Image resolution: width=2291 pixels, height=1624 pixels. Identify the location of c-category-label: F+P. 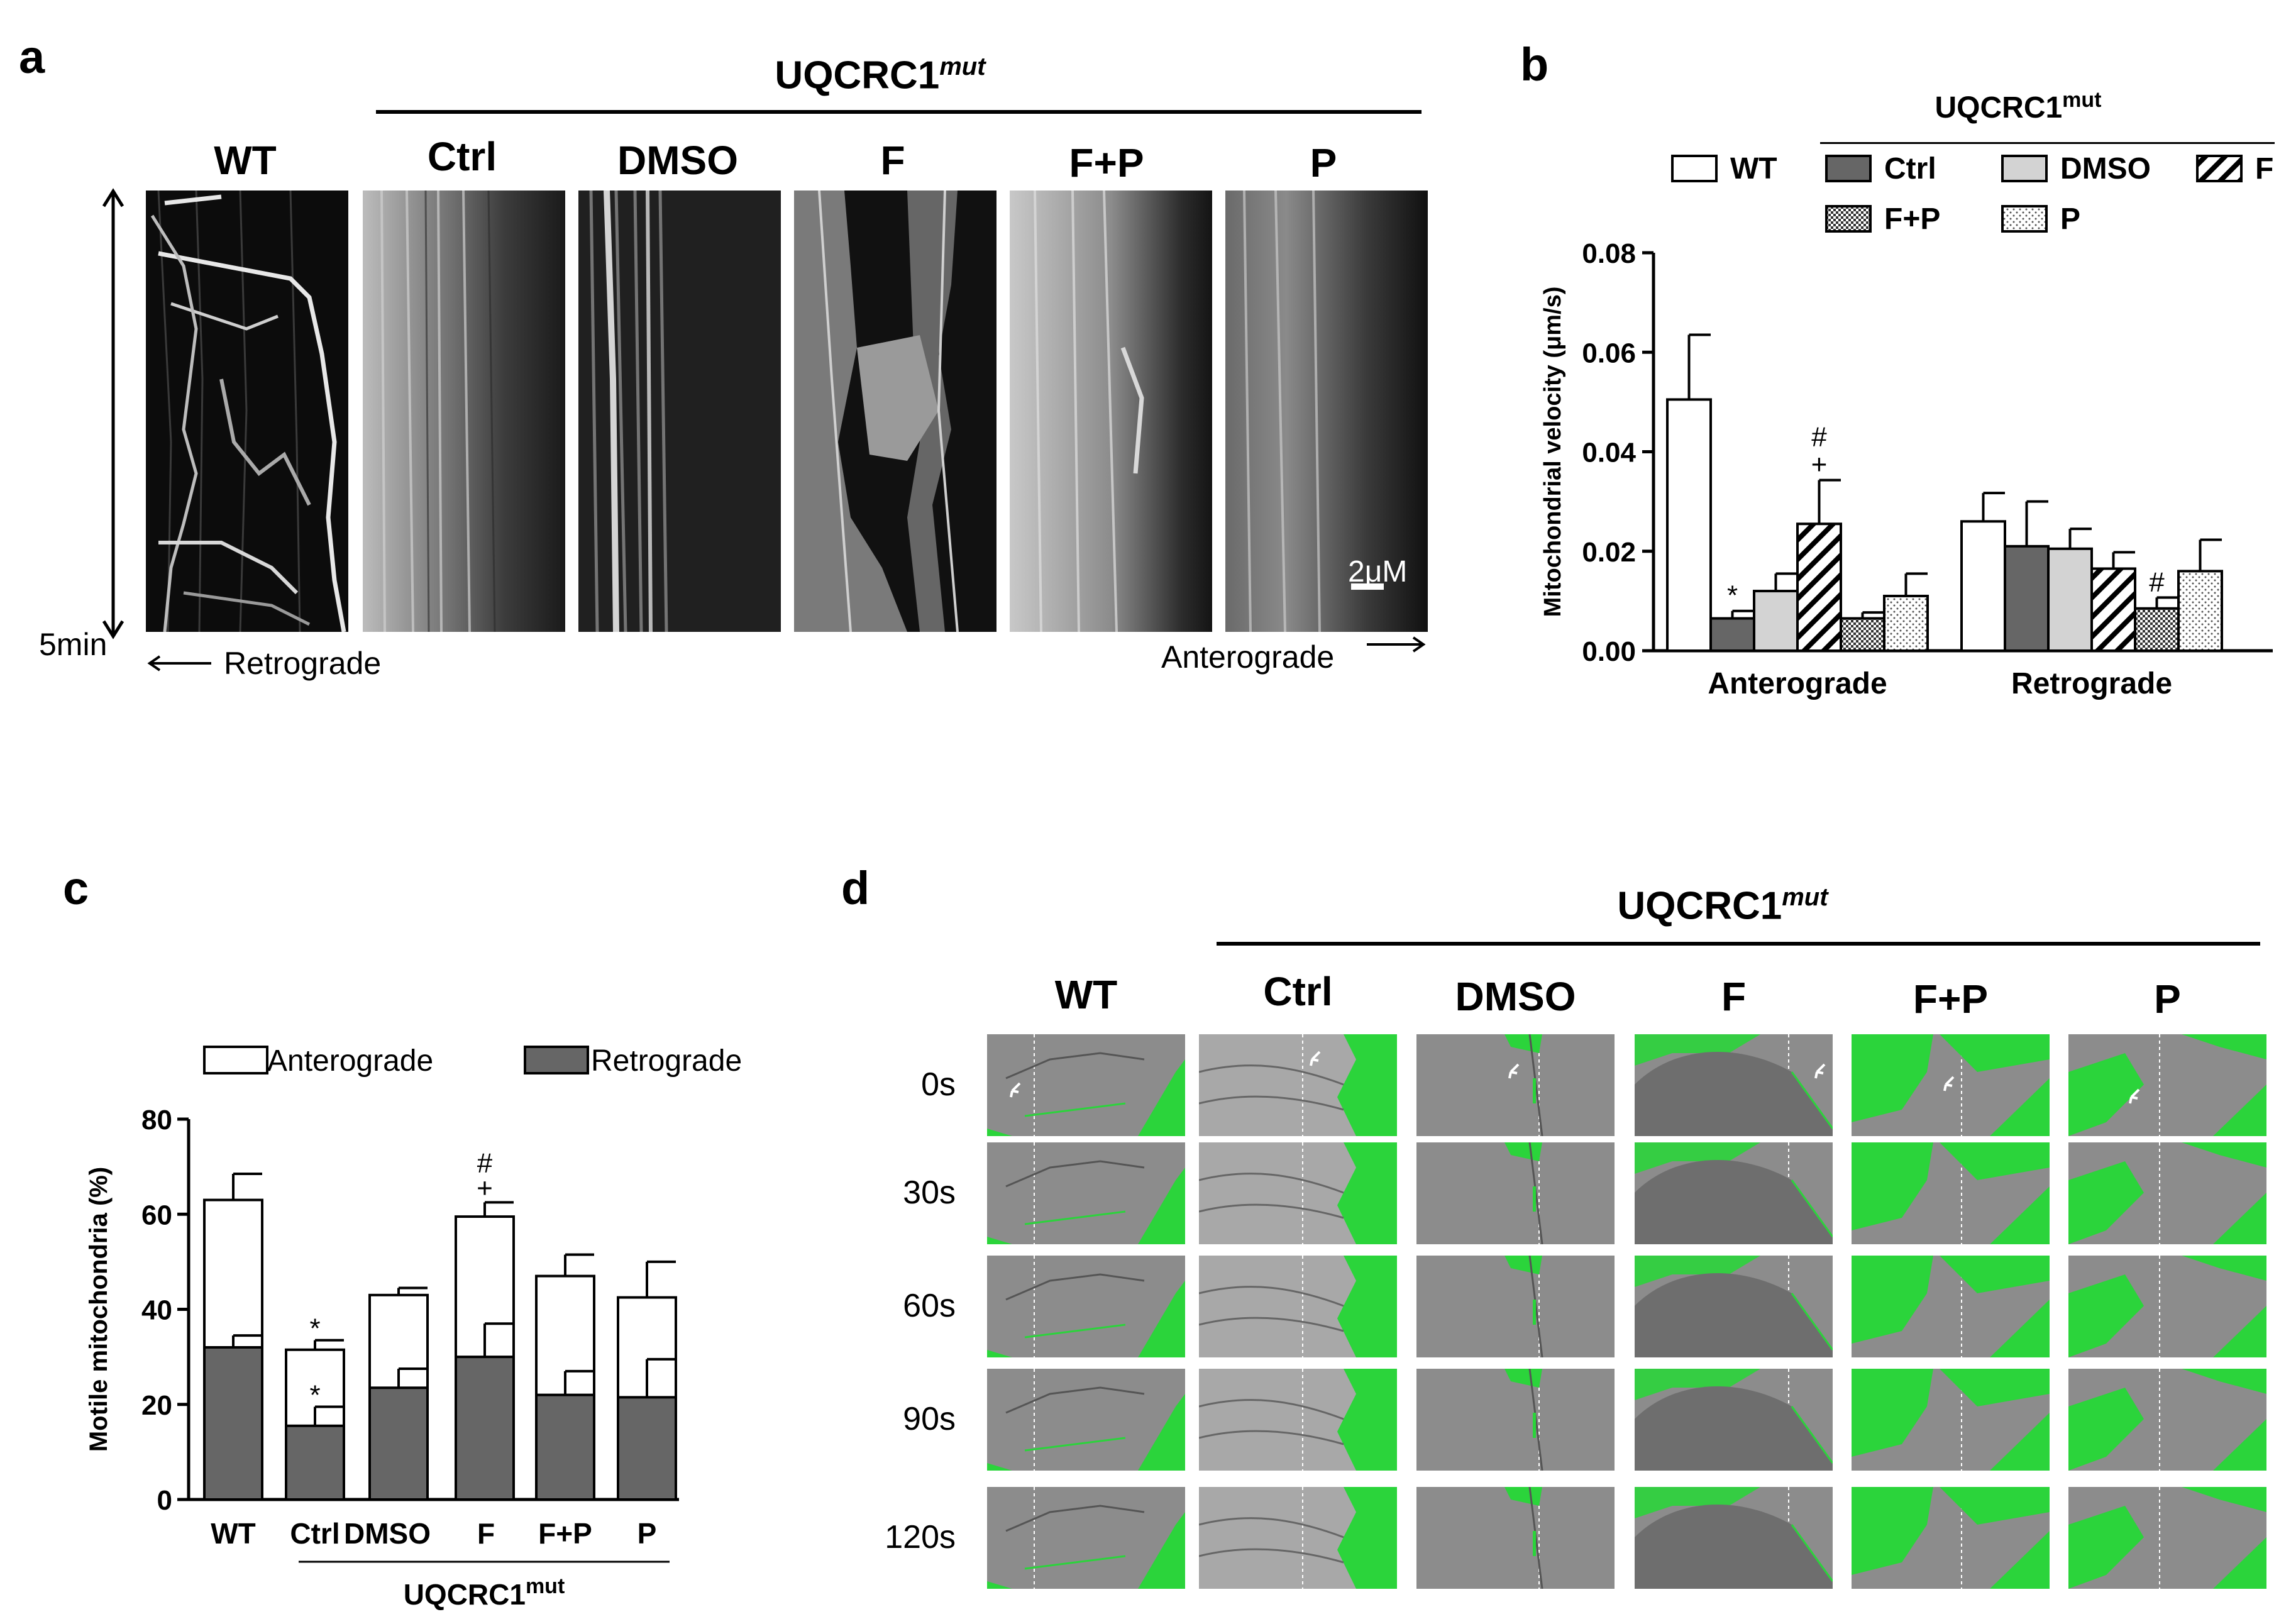
(565, 1533).